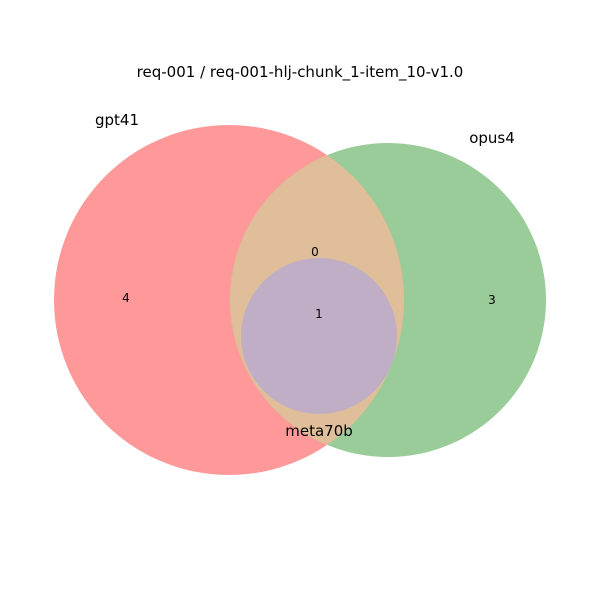  Describe the element at coordinates (319, 431) in the screenshot. I see `set-label-meta70b: meta70b` at that location.